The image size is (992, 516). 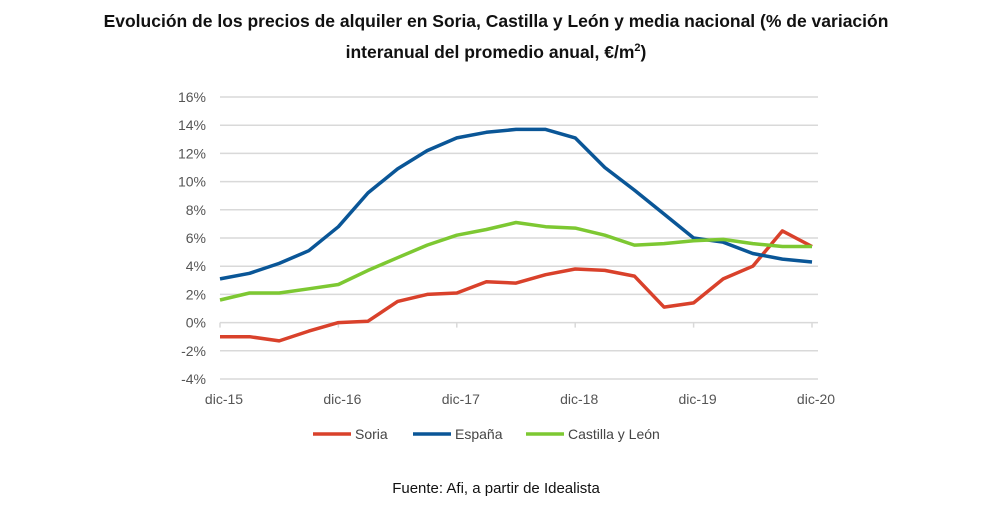 I want to click on legend-label: Castilla y León, so click(x=614, y=434).